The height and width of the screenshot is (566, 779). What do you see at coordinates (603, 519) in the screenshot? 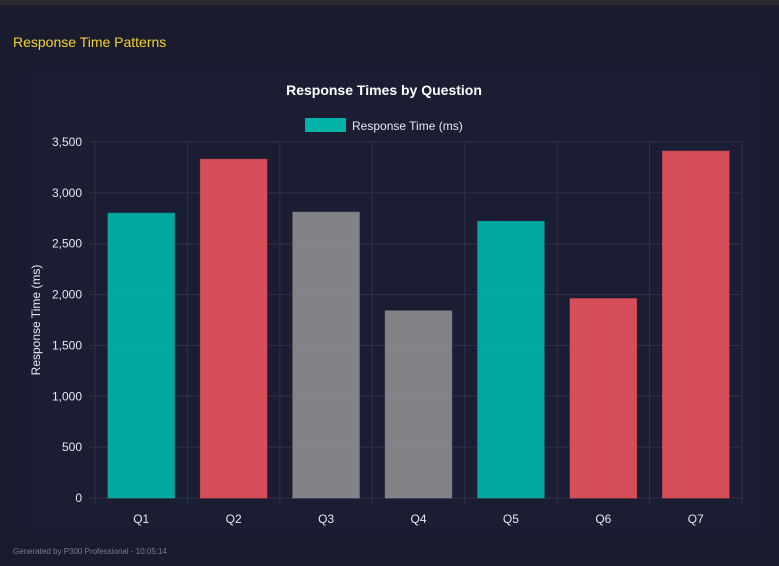
I see `x-tick-label: Q6` at bounding box center [603, 519].